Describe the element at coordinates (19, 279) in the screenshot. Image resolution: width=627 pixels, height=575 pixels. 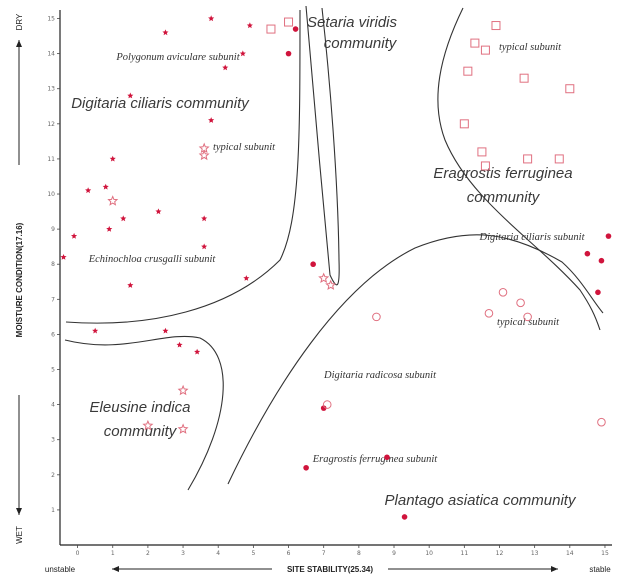
I see `y-axis-label: MOISTURE CONDITION(17.16)` at that location.